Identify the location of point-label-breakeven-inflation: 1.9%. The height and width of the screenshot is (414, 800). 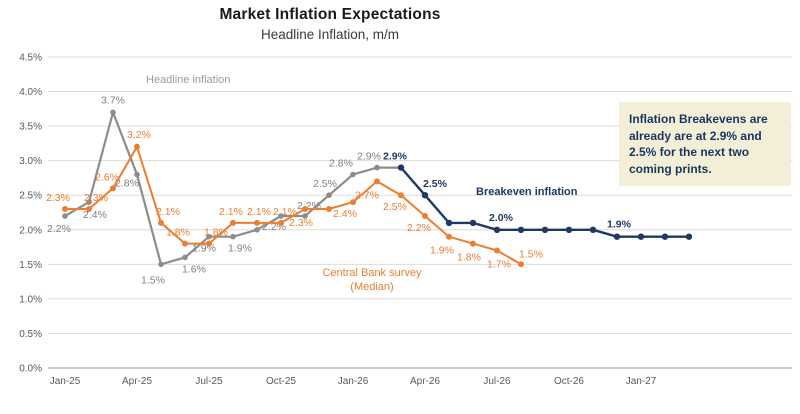
(619, 225).